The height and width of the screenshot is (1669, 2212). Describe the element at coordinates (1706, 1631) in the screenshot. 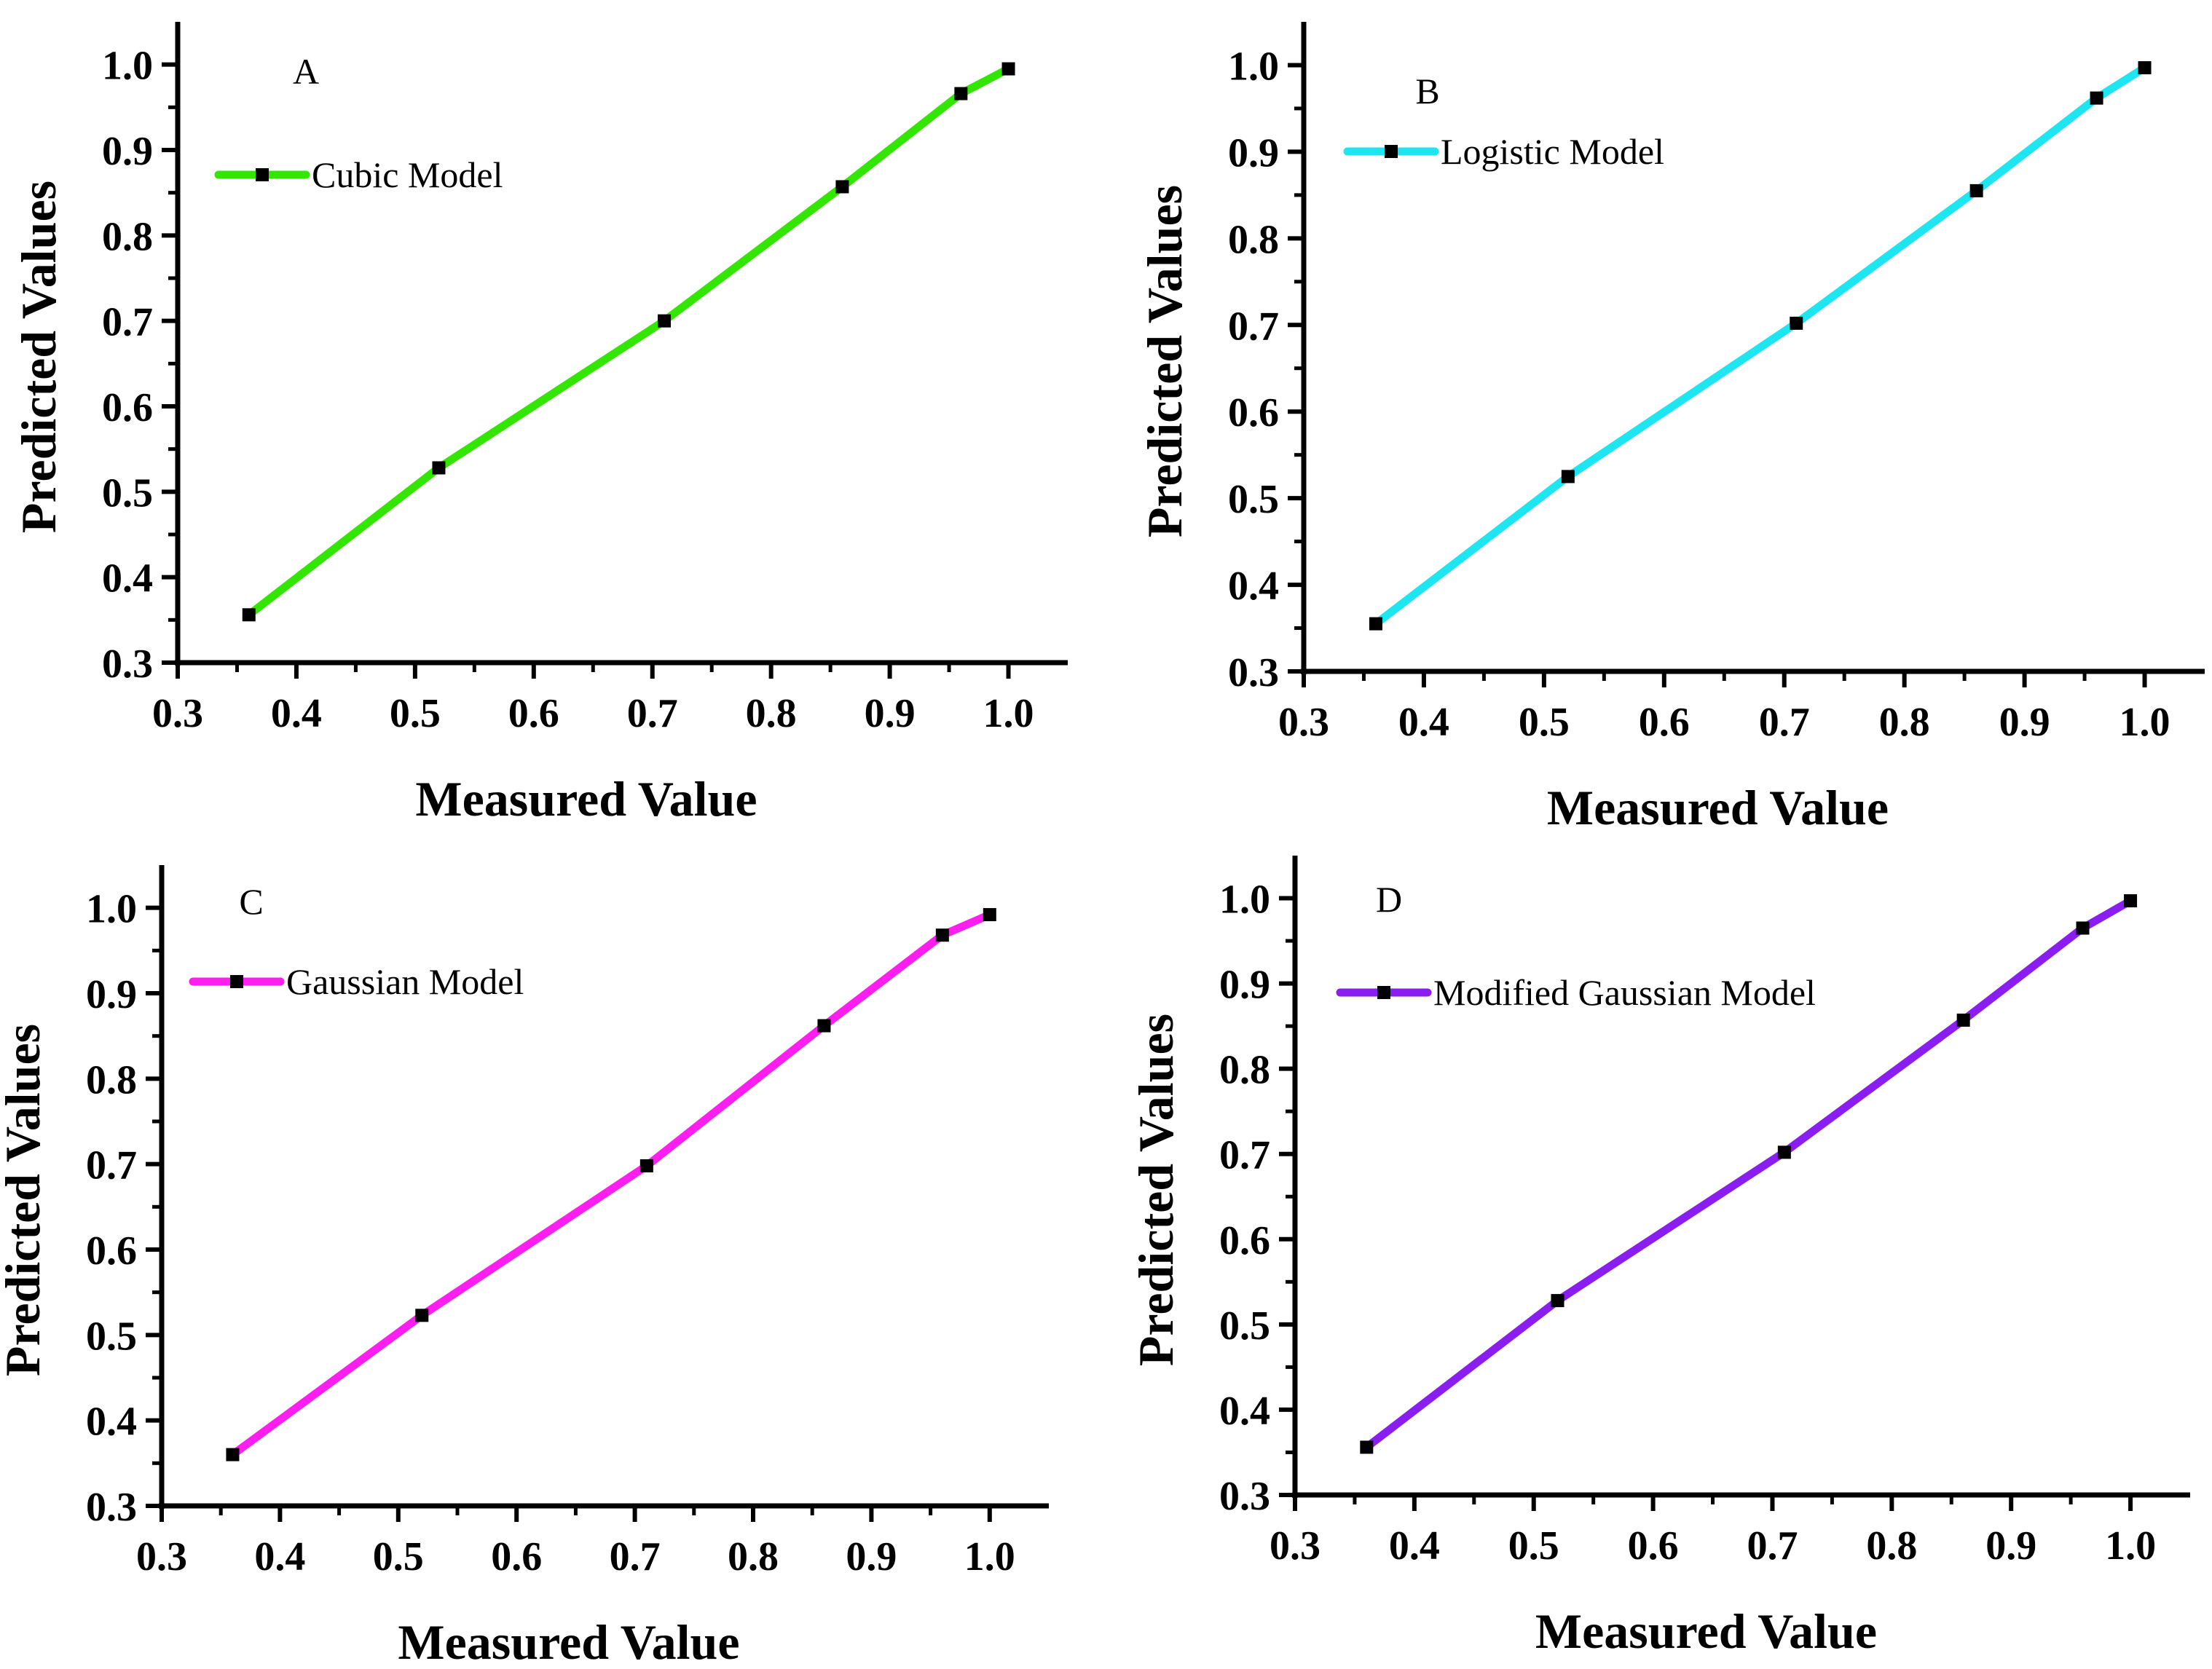

I see `panel-d-x-axis-title: Measured Value` at that location.